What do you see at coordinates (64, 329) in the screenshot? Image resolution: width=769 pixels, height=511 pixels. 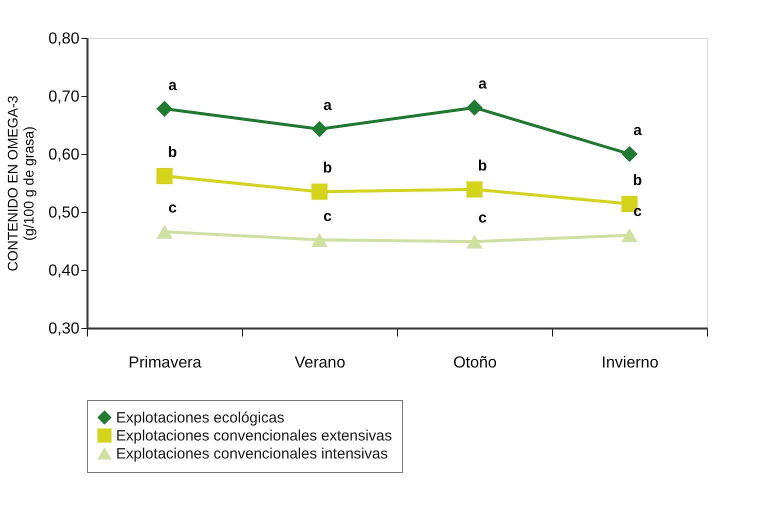 I see `y-tick-label: 0,30` at bounding box center [64, 329].